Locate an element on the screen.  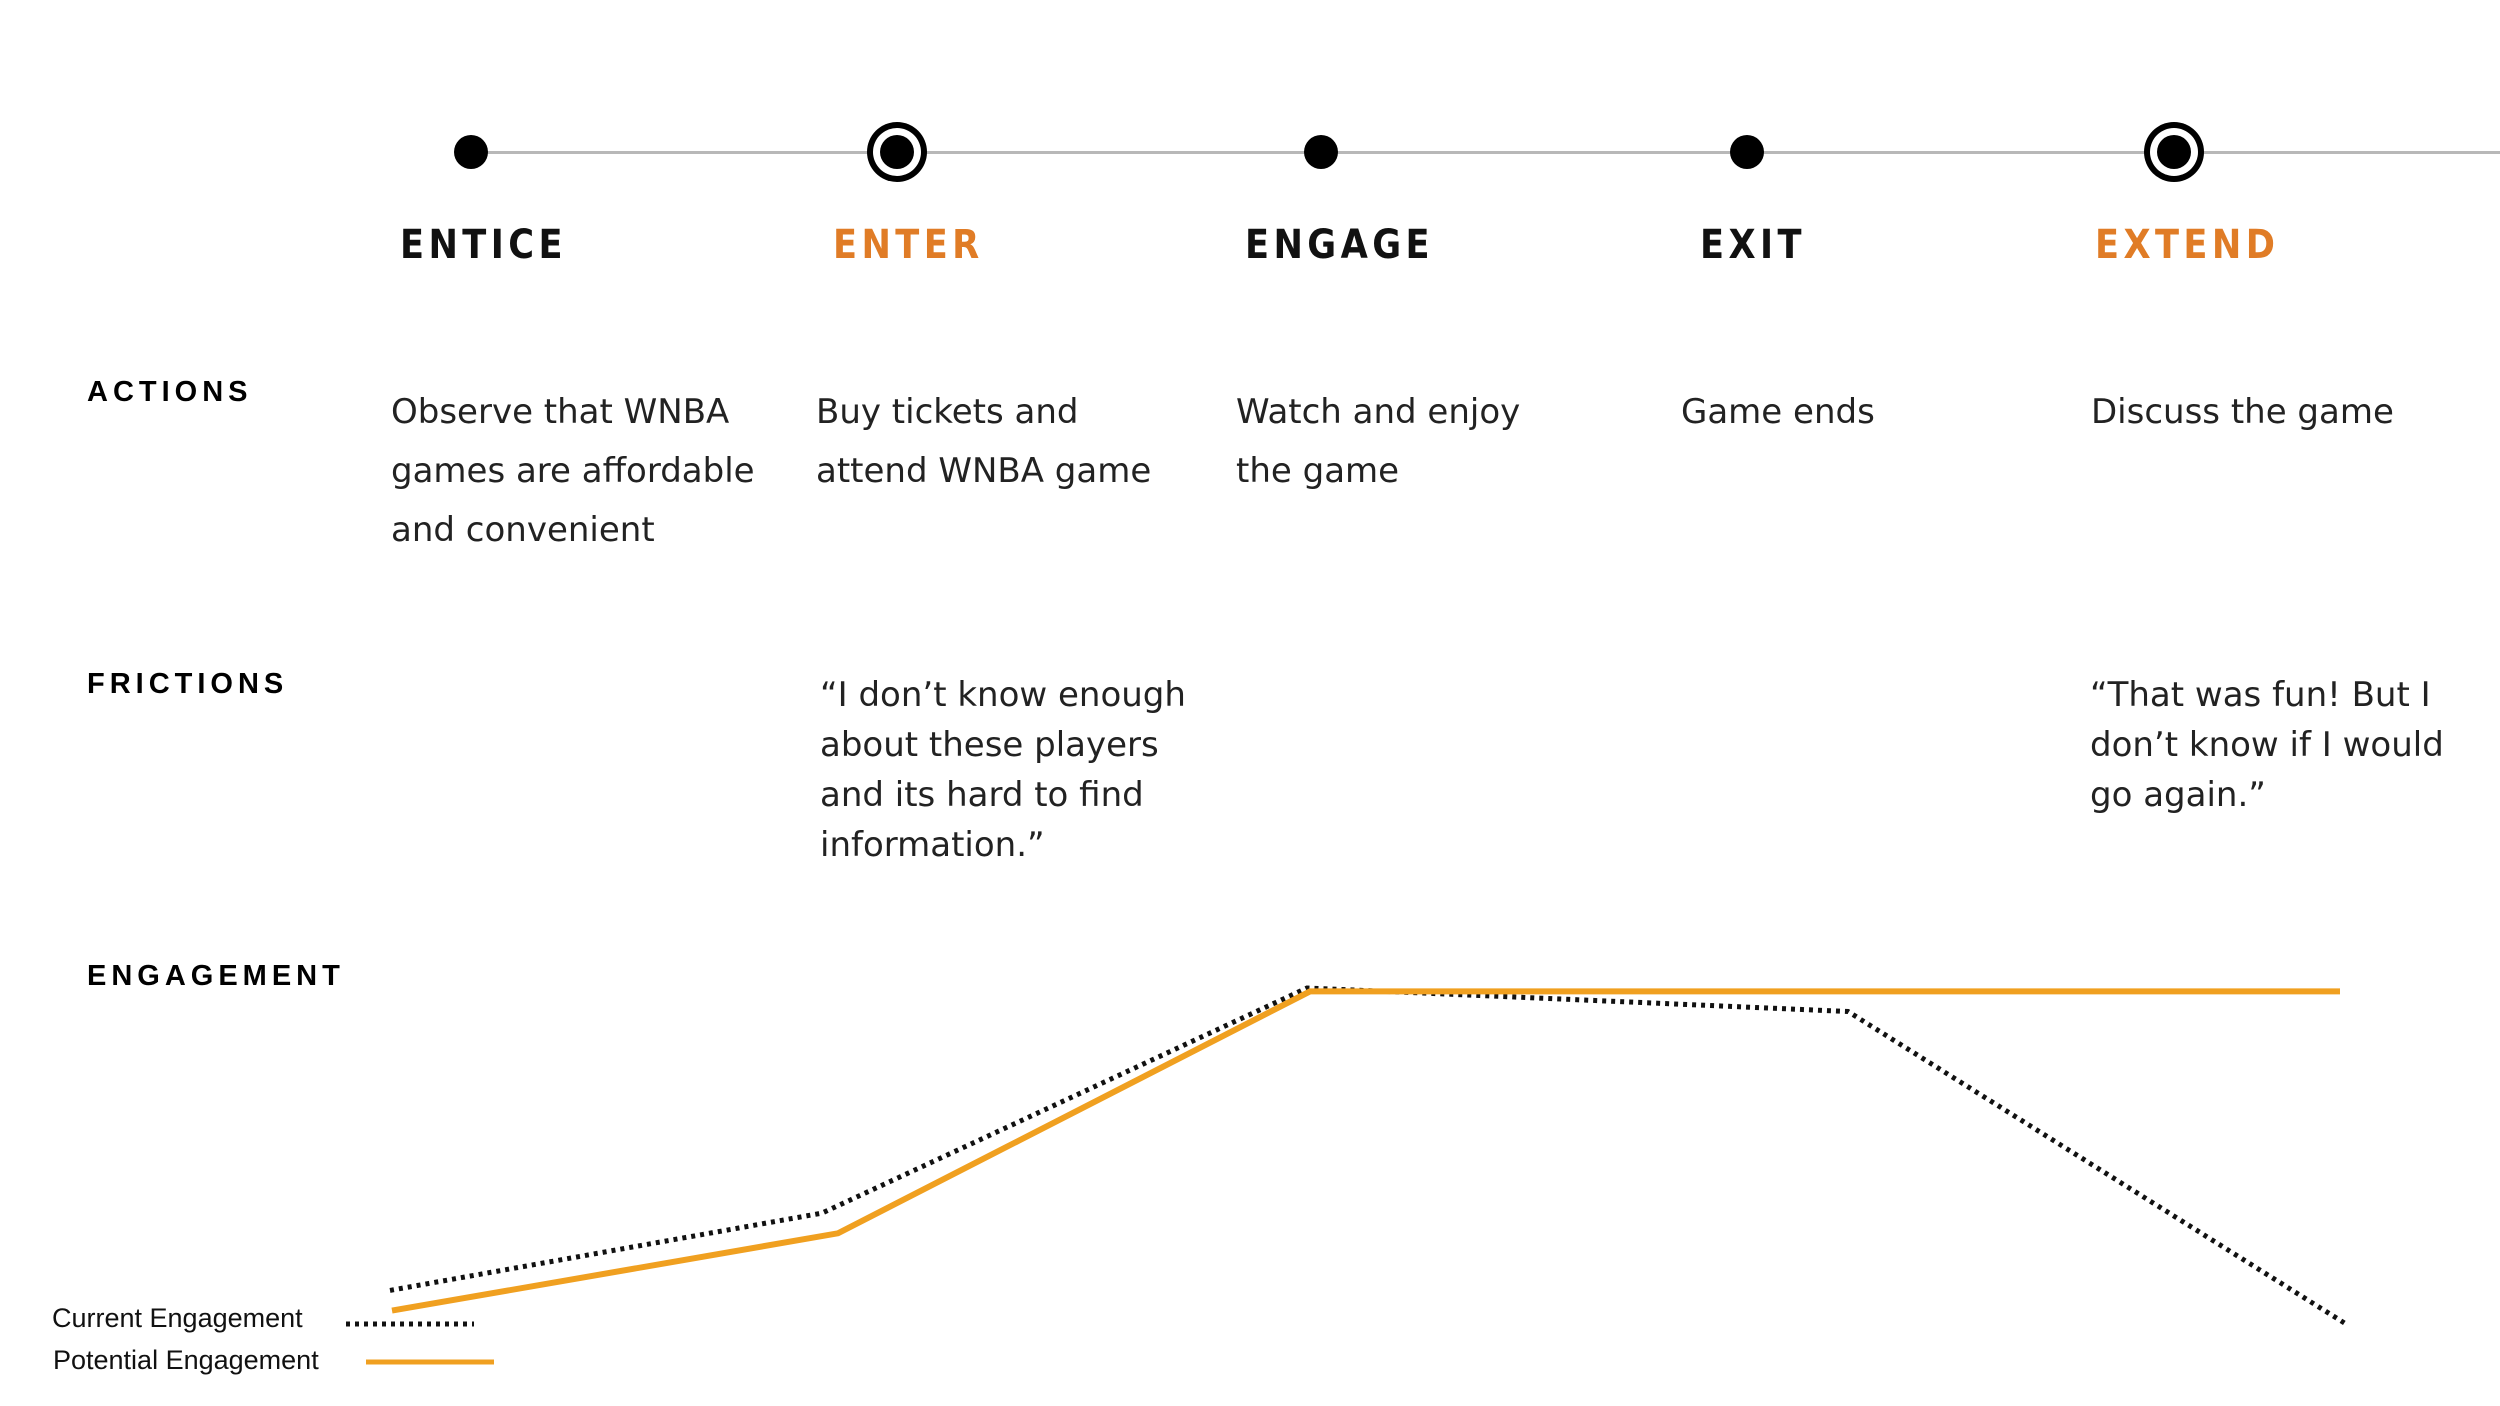
stage-marker-exit is located at coordinates (1747, 152).